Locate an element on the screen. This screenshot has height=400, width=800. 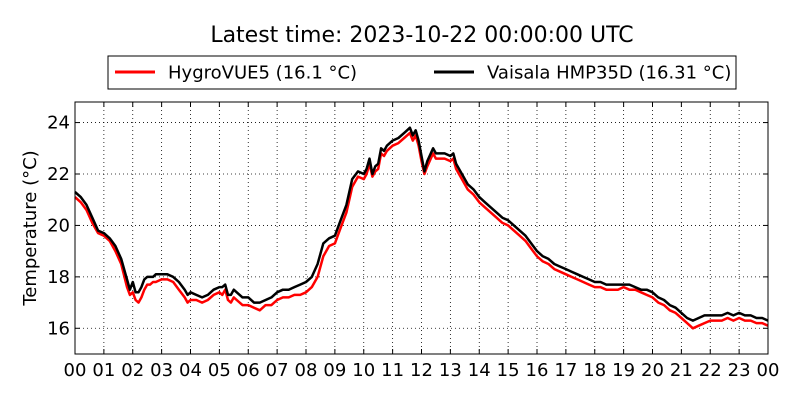
y-tick-label: 16 is located at coordinates (58, 328).